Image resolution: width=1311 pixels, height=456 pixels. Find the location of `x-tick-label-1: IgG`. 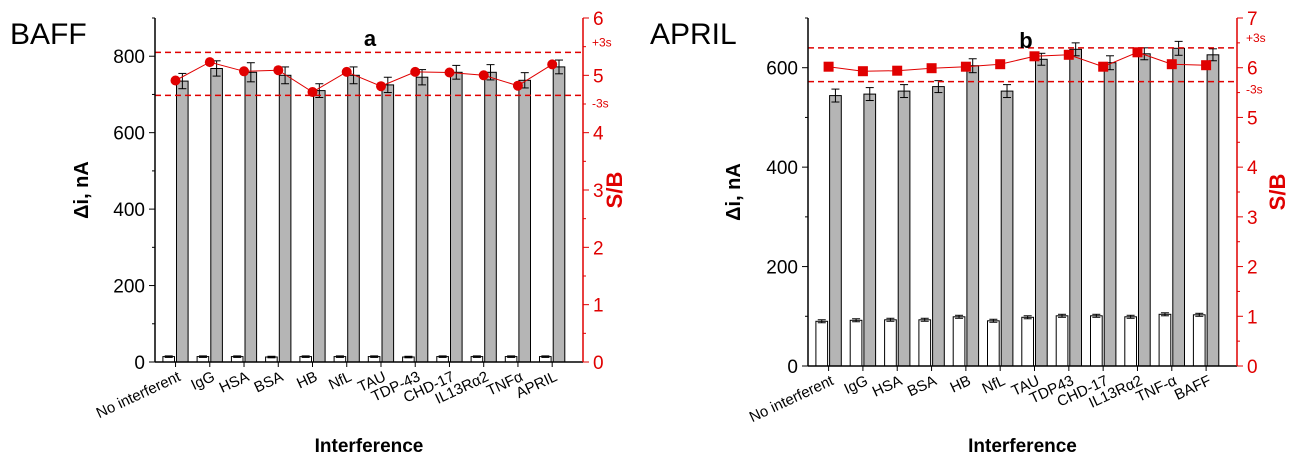

x-tick-label-1: IgG is located at coordinates (855, 385).